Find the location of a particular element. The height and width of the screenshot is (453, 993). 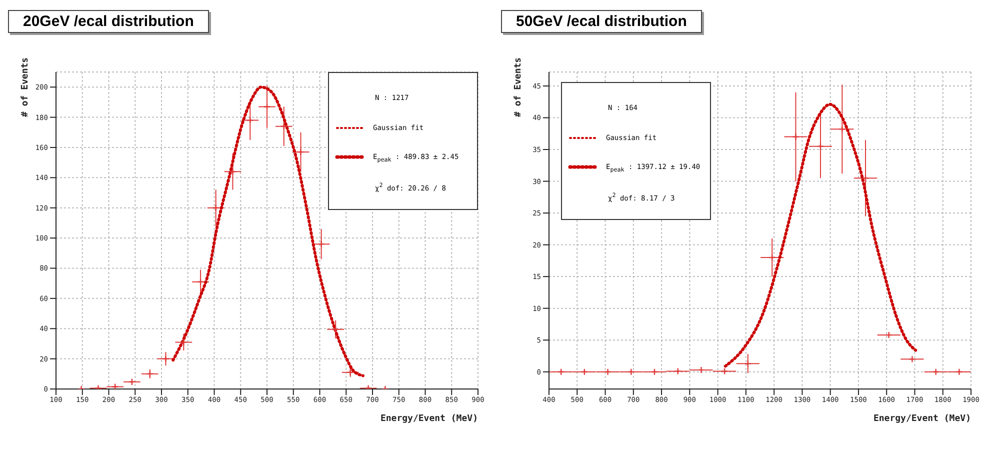

chart-title: 50GeV /ecal distribution is located at coordinates (601, 21).